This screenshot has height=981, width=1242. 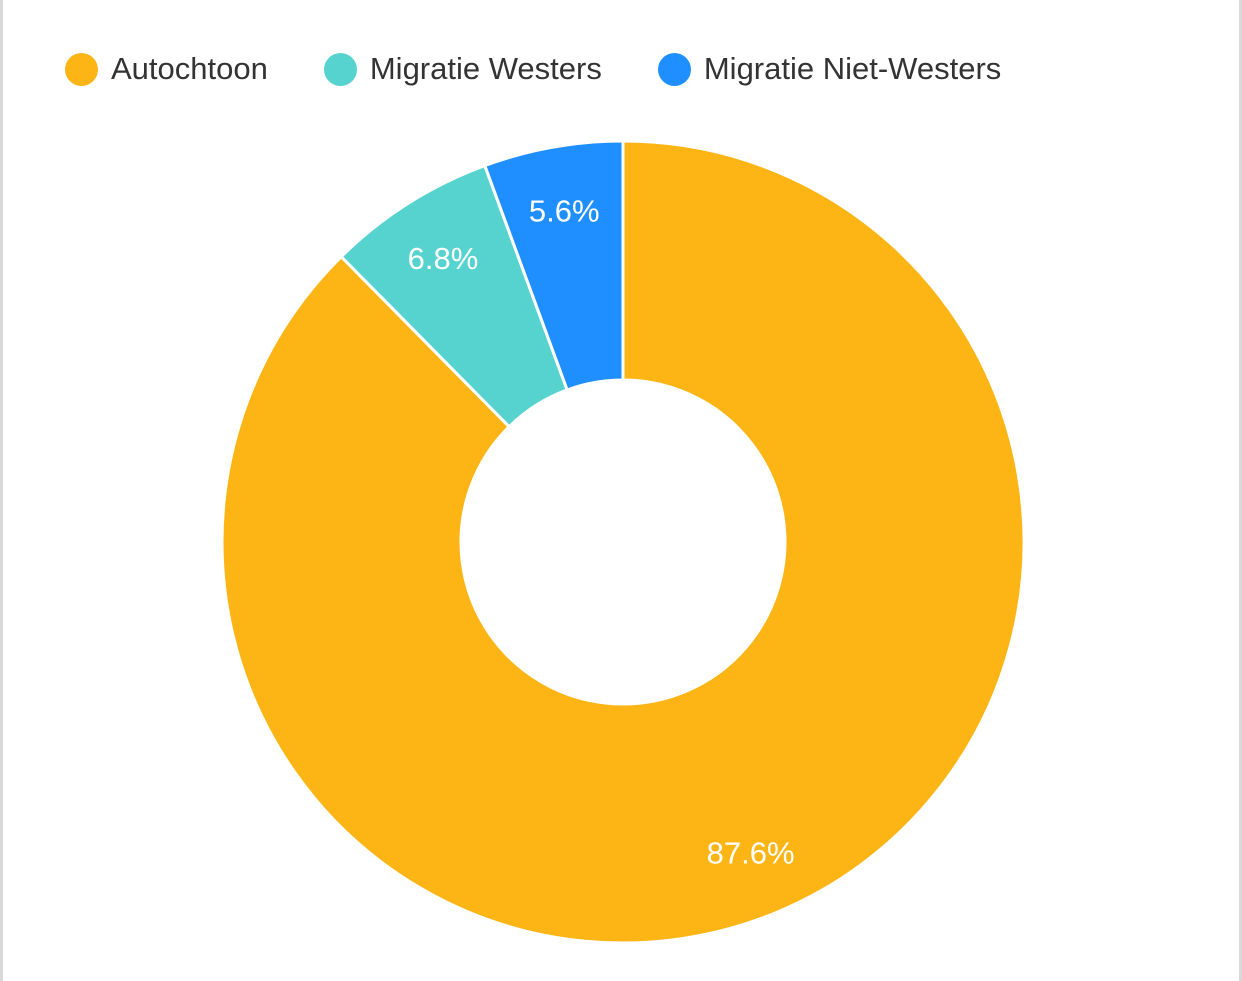 I want to click on legend-item-migratie-westers: Migratie Westers, so click(x=462, y=69).